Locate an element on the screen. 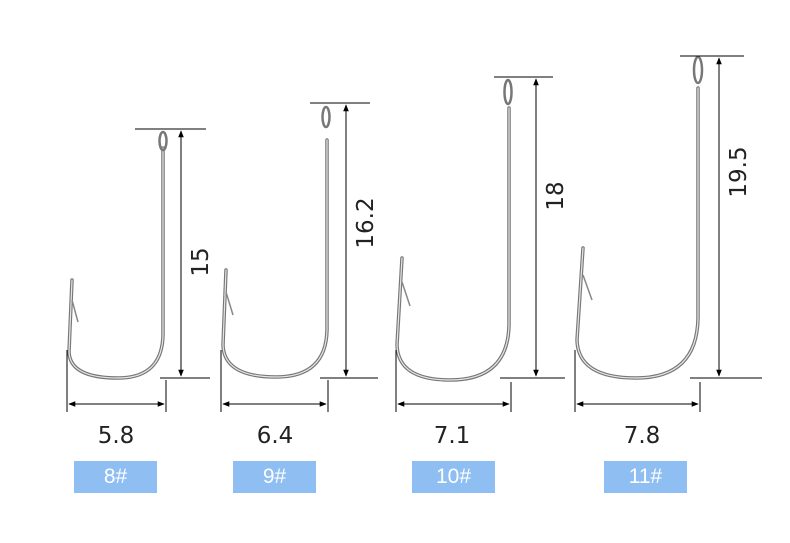  size-badge-9: 9# is located at coordinates (274, 477).